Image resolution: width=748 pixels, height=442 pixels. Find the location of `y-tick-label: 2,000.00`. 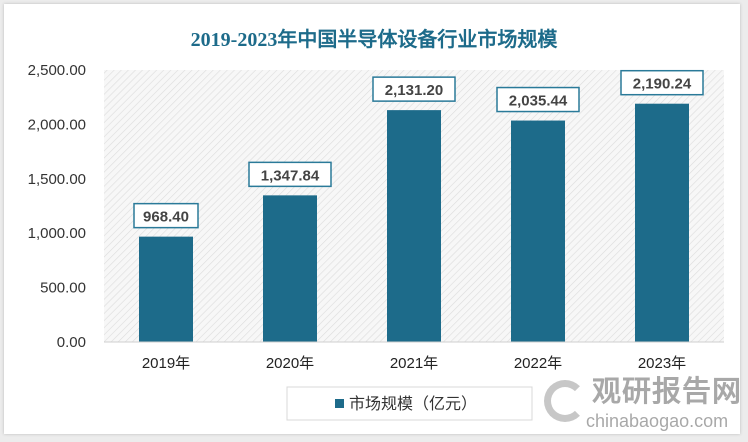

y-tick-label: 2,000.00 is located at coordinates (57, 124).